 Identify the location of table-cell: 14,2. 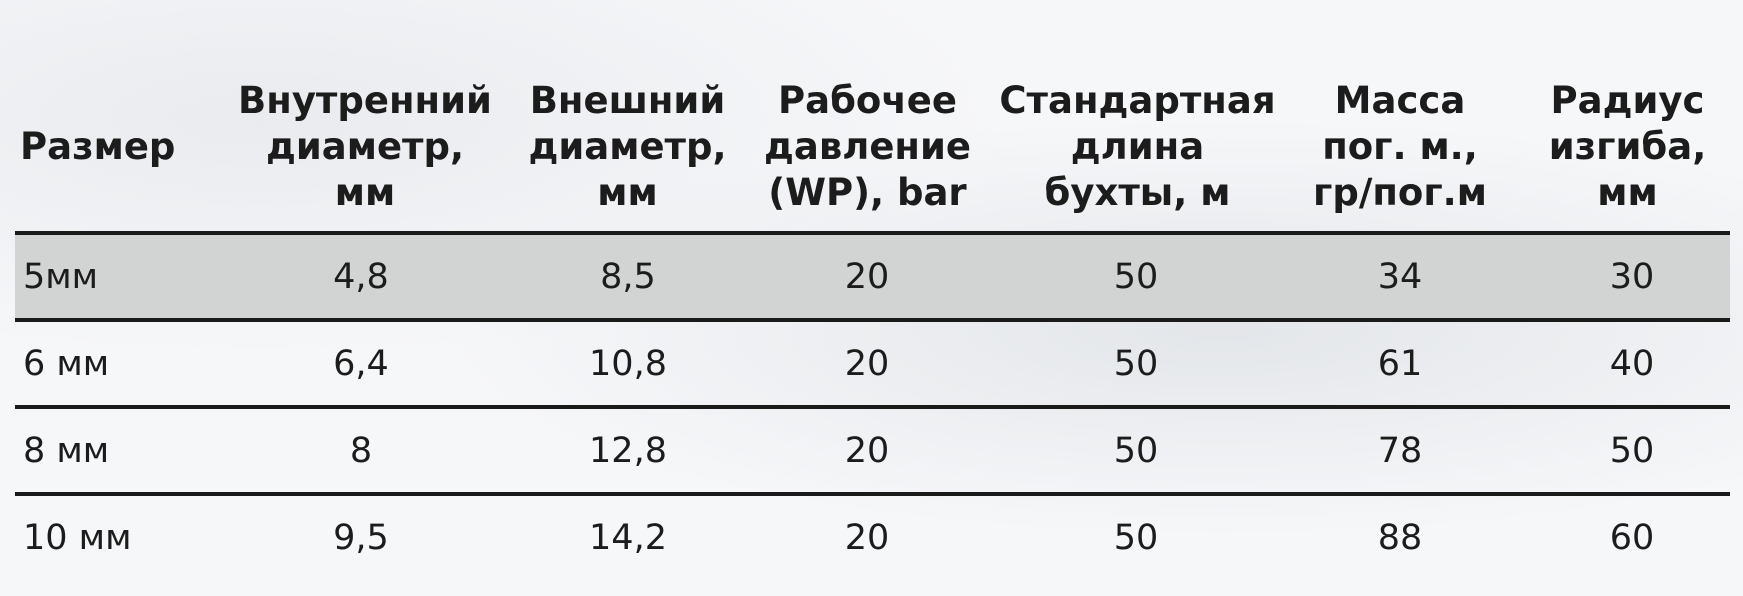
(628, 537).